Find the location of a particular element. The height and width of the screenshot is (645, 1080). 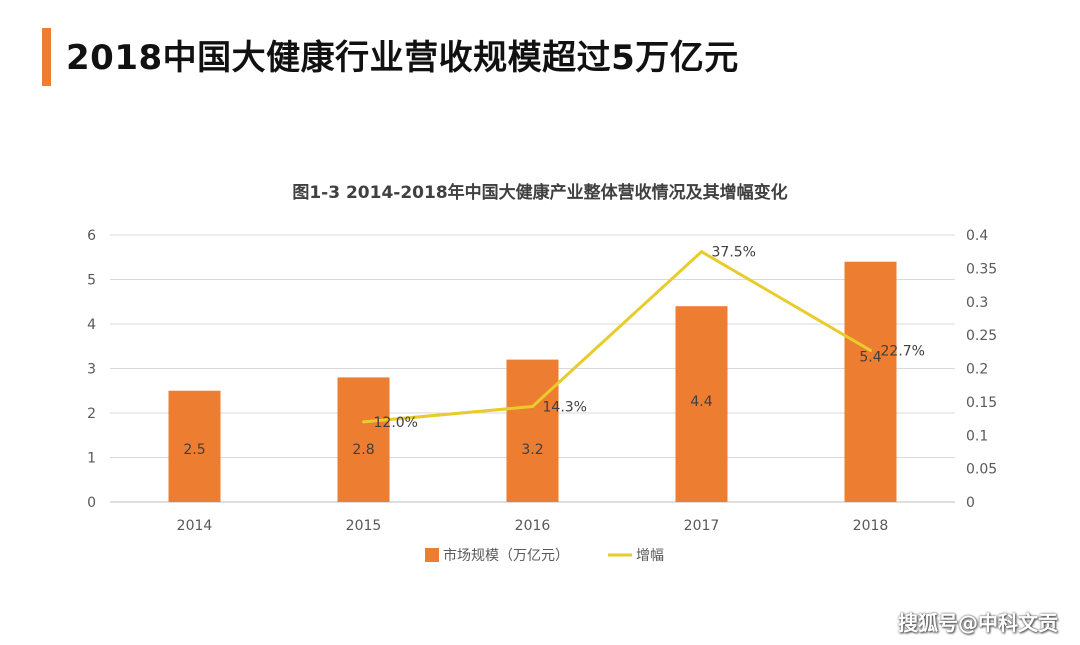

bar-data-label: 4.4 is located at coordinates (701, 402).